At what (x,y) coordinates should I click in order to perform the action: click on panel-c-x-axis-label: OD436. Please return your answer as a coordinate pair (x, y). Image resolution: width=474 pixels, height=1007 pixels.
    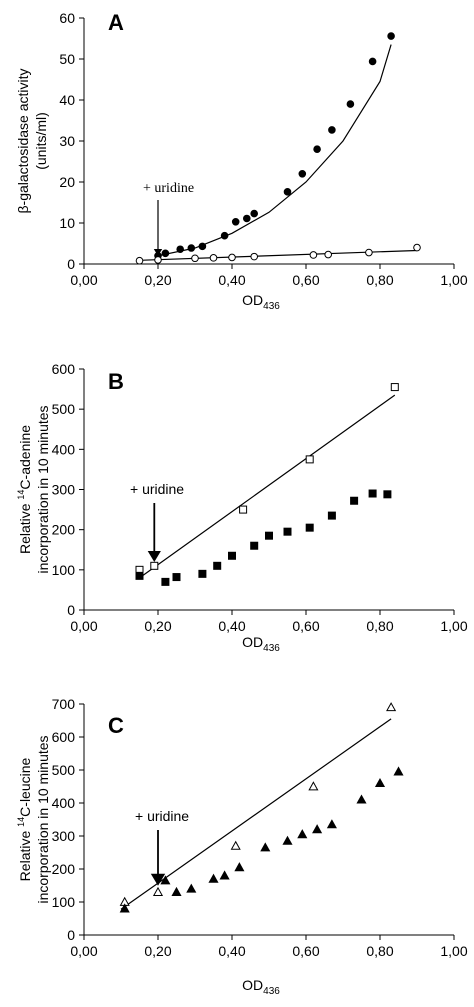
    Looking at the image, I should click on (261, 987).